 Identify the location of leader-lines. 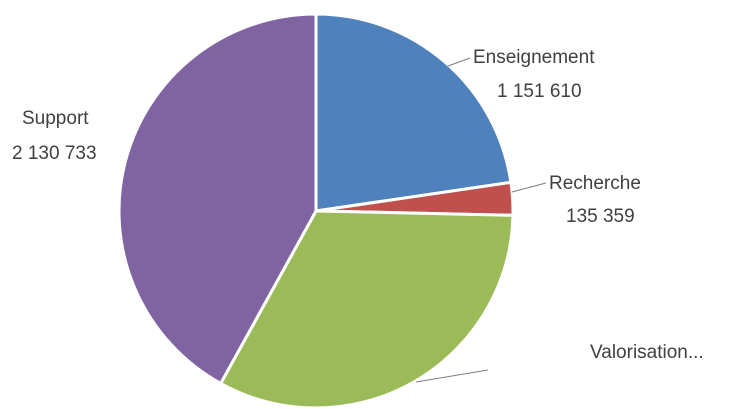
(481, 220).